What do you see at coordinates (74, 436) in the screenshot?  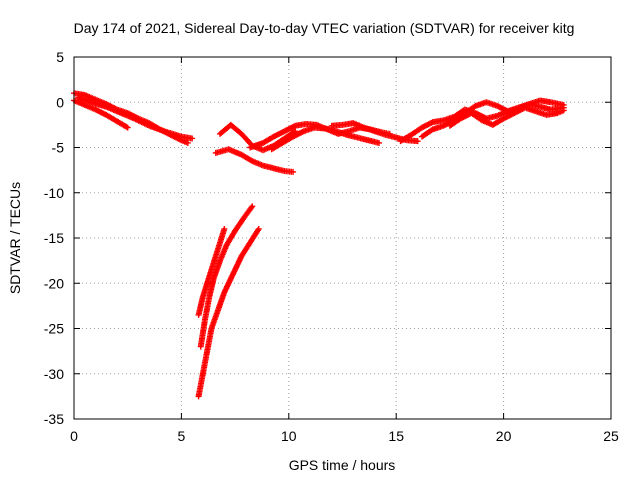 I see `x-tick-label: 0` at bounding box center [74, 436].